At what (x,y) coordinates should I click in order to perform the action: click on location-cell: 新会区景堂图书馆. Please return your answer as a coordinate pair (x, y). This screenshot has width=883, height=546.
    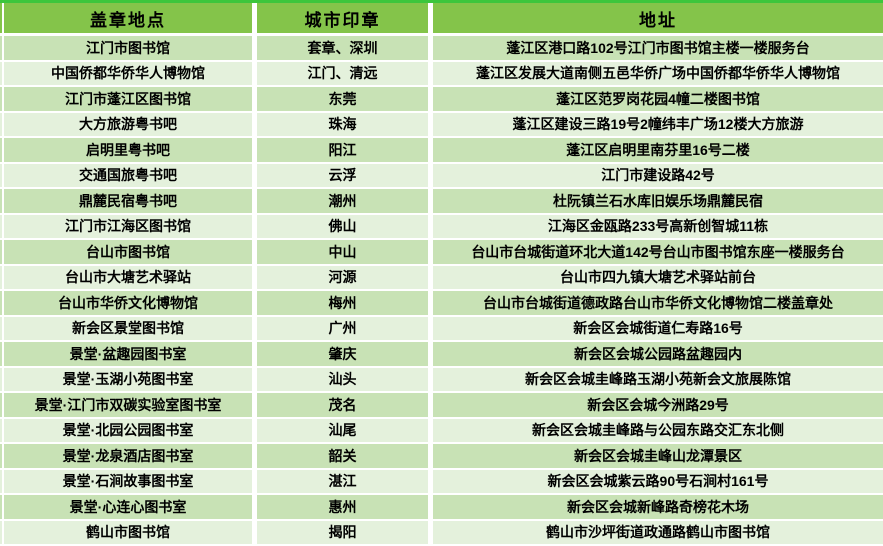
    Looking at the image, I should click on (130, 329).